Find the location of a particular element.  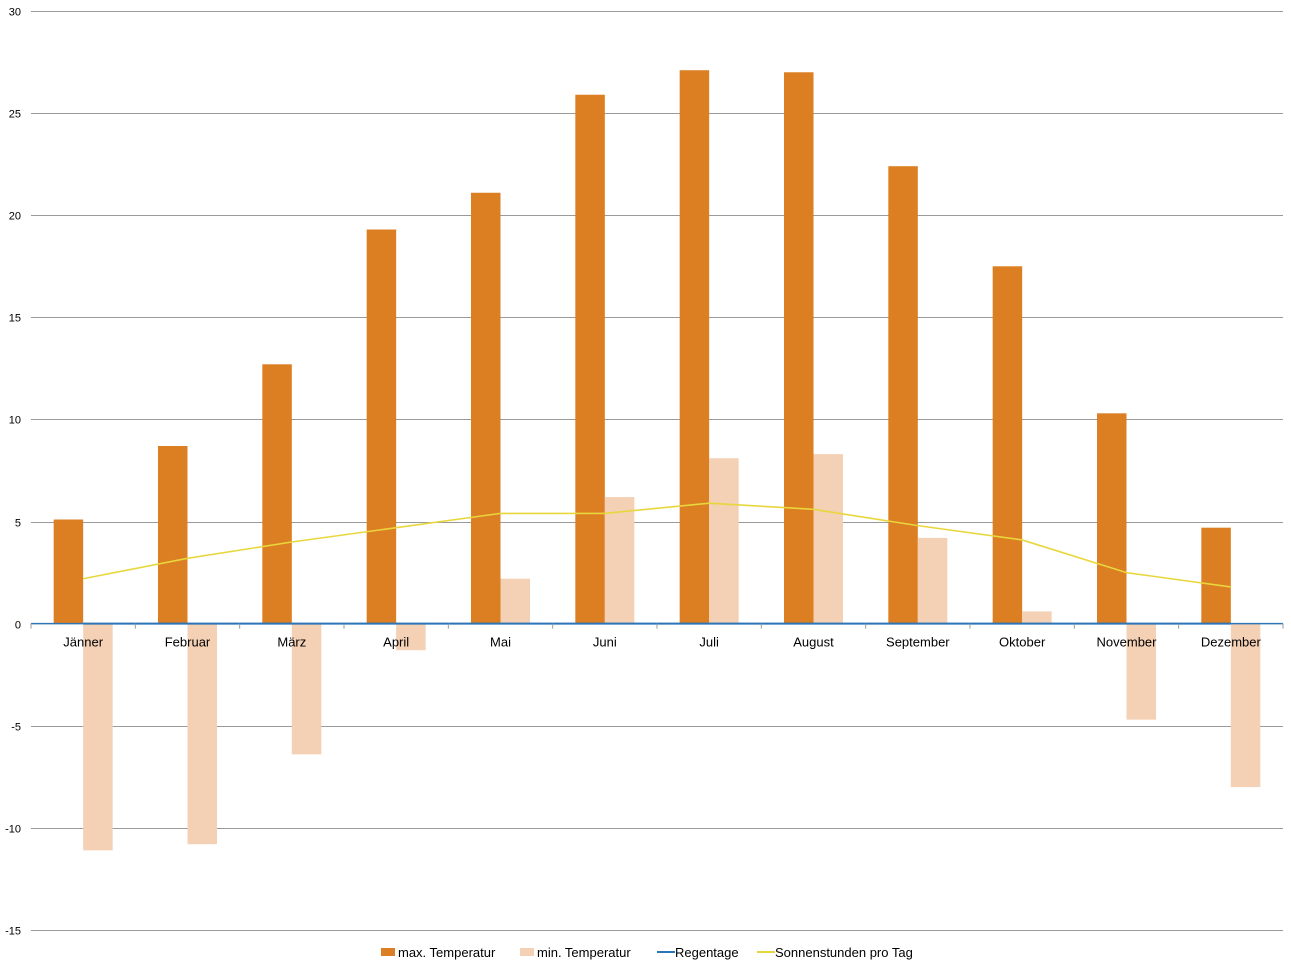

x-tick-label: September is located at coordinates (918, 642).